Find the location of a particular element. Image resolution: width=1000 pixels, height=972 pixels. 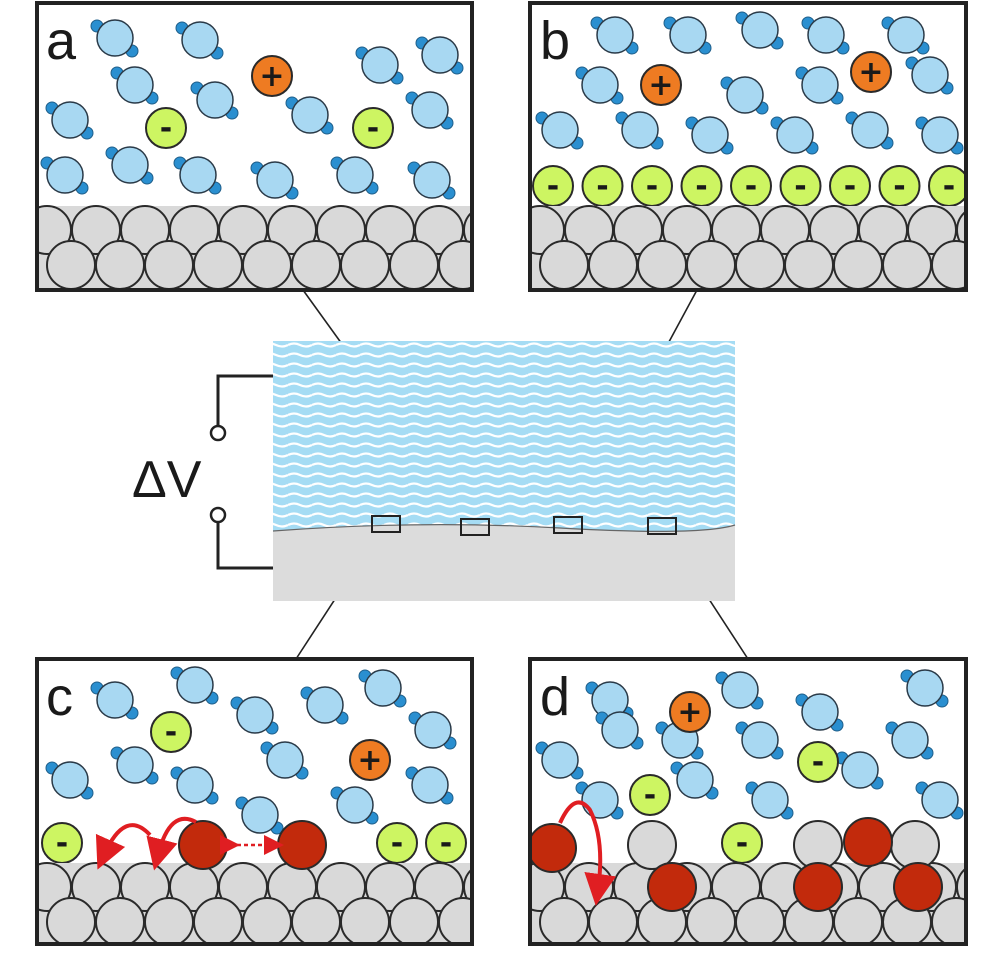

panel-c: - + - - - is located at coordinates (254, 801).